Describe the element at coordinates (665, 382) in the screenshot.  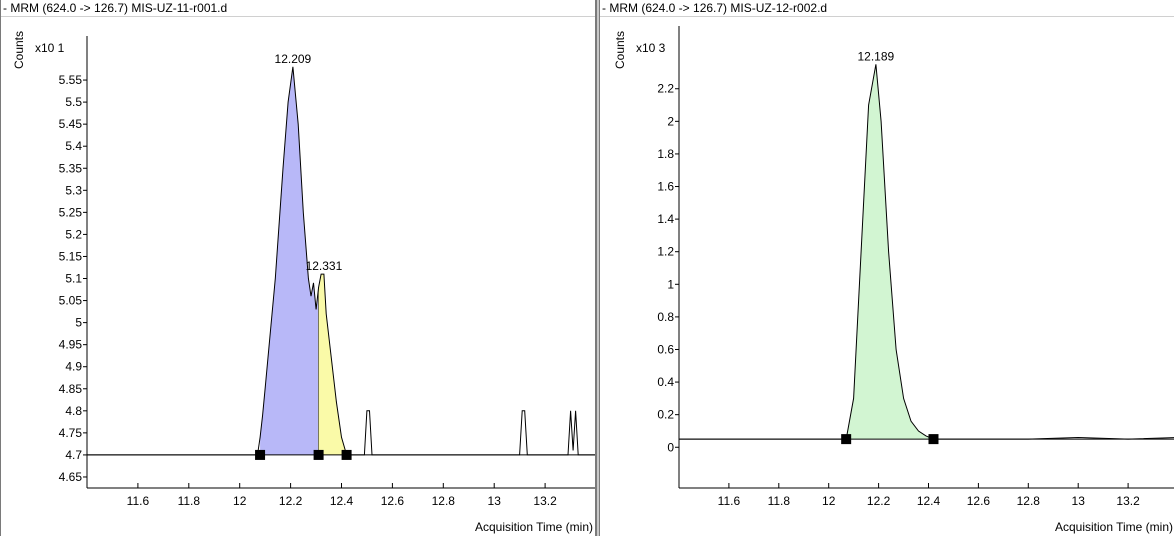
I see `y-tick-label: 0.4` at that location.